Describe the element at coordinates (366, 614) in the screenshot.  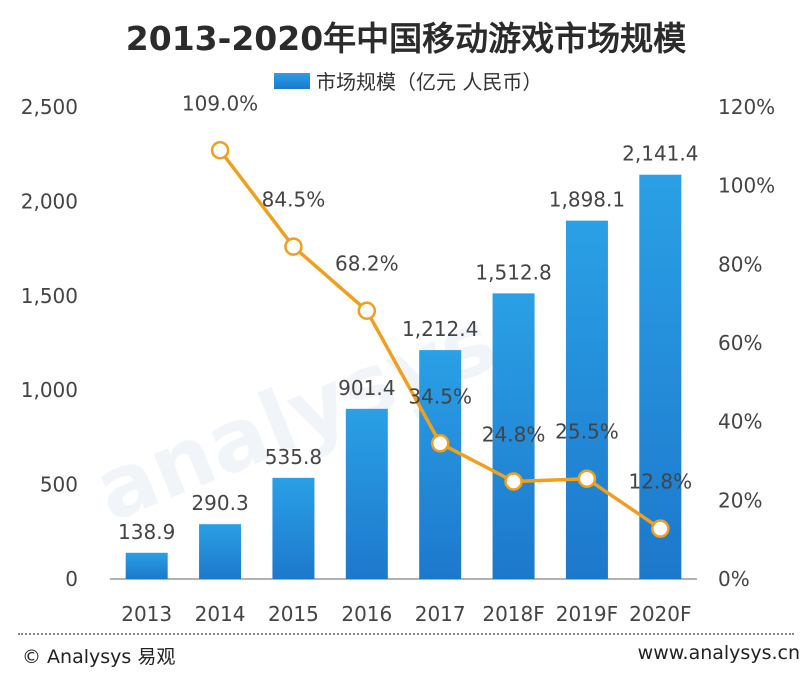
I see `x-tick-label: 2016` at that location.